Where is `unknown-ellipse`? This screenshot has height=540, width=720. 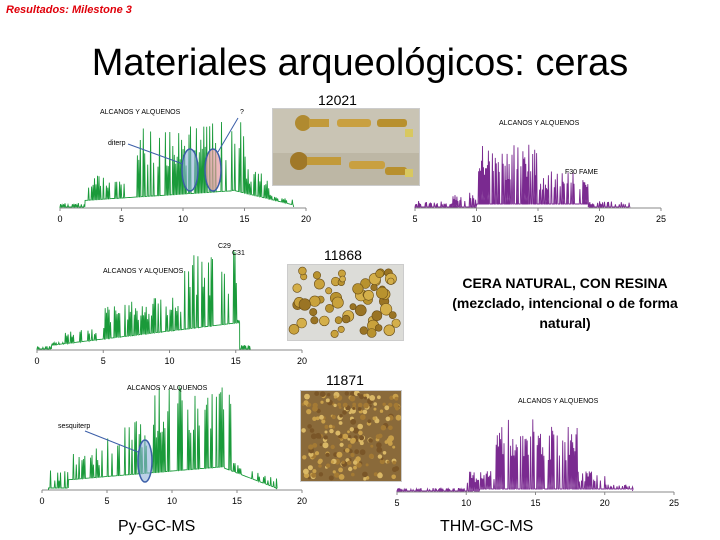 unknown-ellipse is located at coordinates (213, 170).